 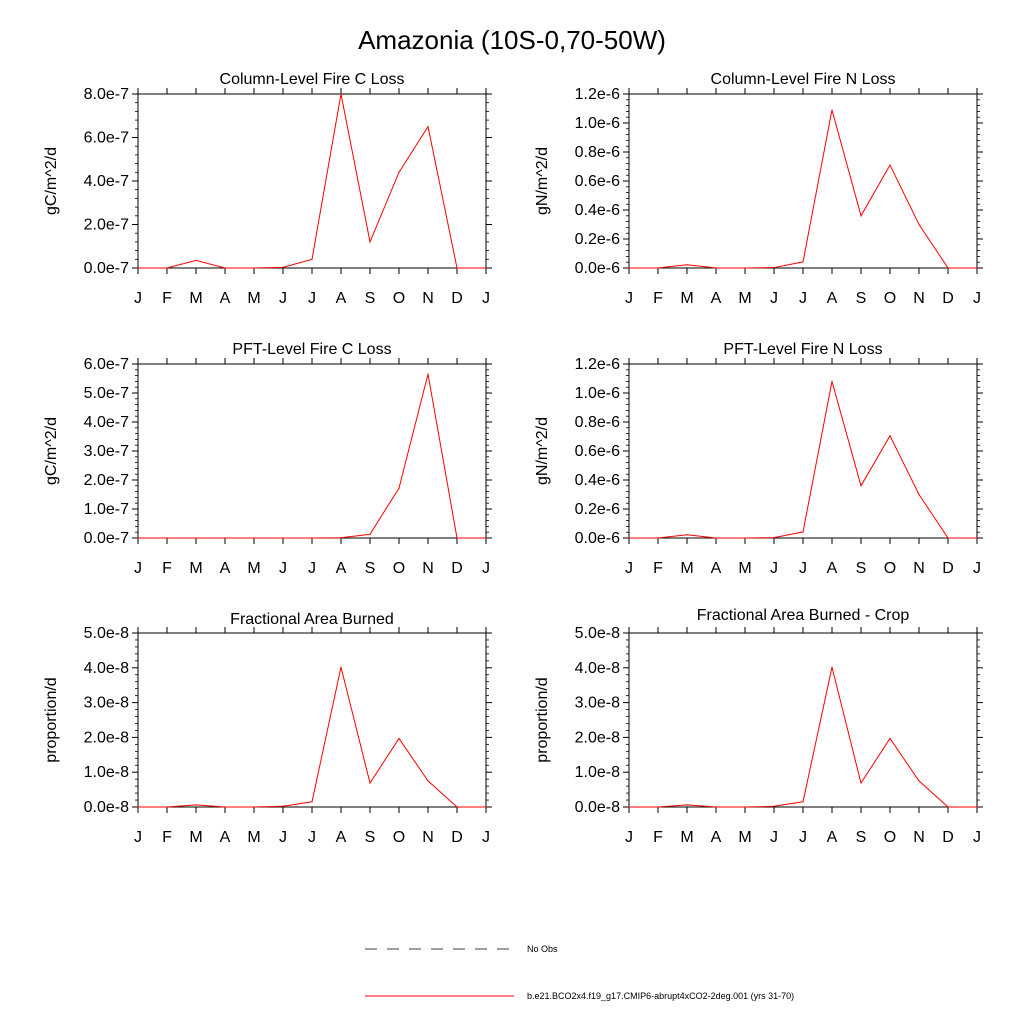 I want to click on y-tick-label: 1.0e-7, so click(x=106, y=509).